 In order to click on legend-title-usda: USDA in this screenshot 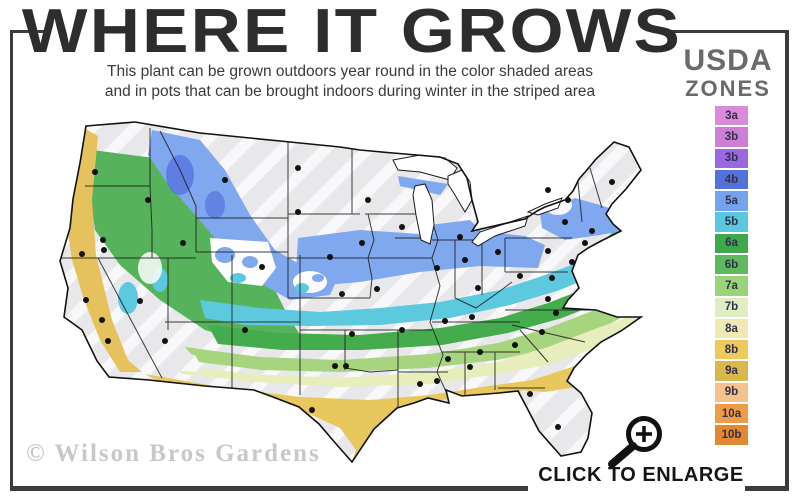, I will do `click(728, 60)`.